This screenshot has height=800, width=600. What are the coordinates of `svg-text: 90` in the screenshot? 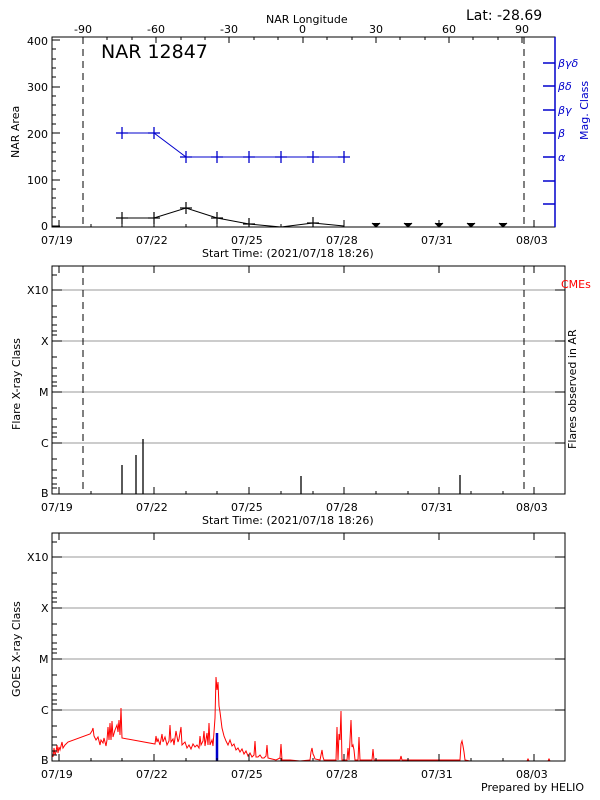 It's located at (522, 29).